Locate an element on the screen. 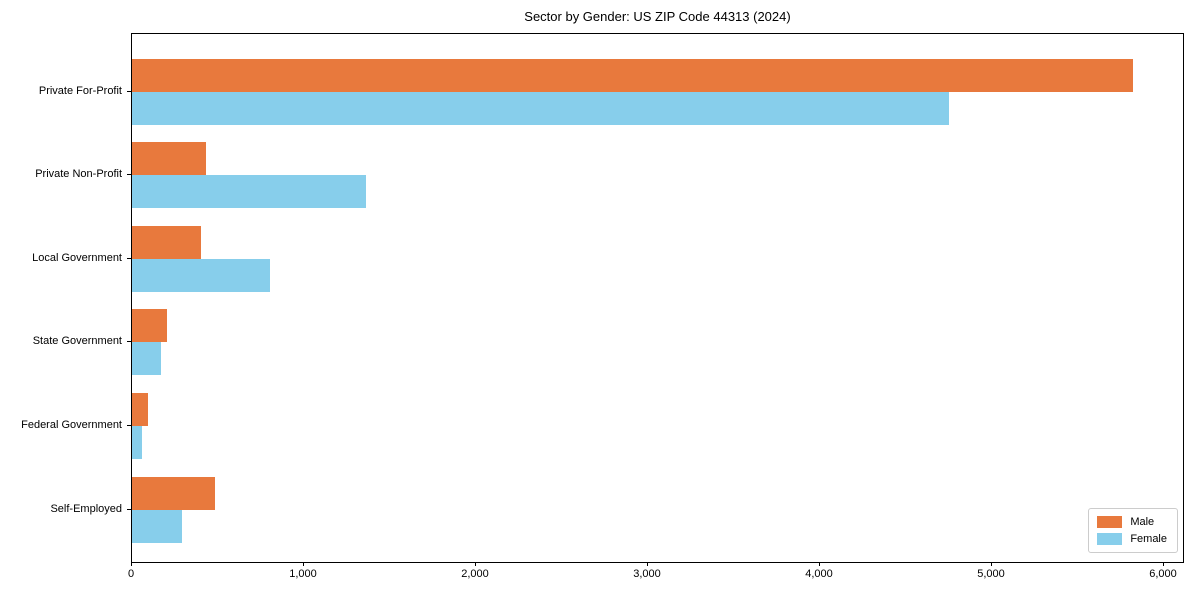  legend-label-male: Male is located at coordinates (1142, 522).